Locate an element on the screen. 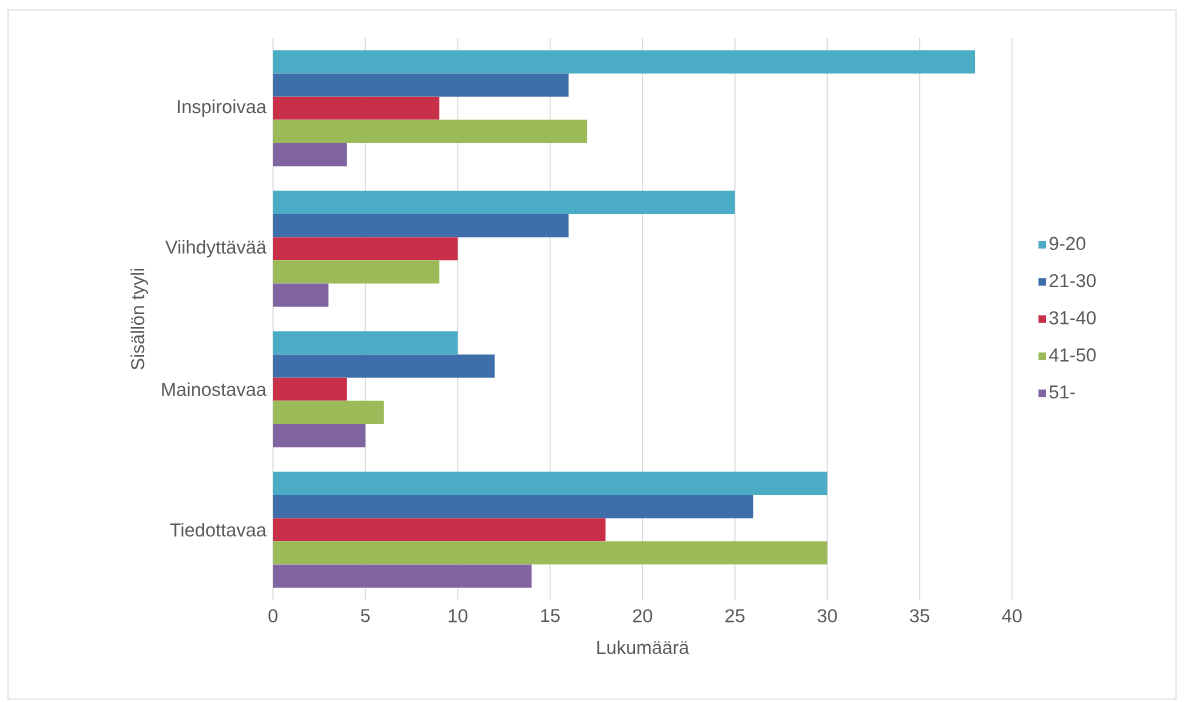  x-tick-label: 30 is located at coordinates (827, 616).